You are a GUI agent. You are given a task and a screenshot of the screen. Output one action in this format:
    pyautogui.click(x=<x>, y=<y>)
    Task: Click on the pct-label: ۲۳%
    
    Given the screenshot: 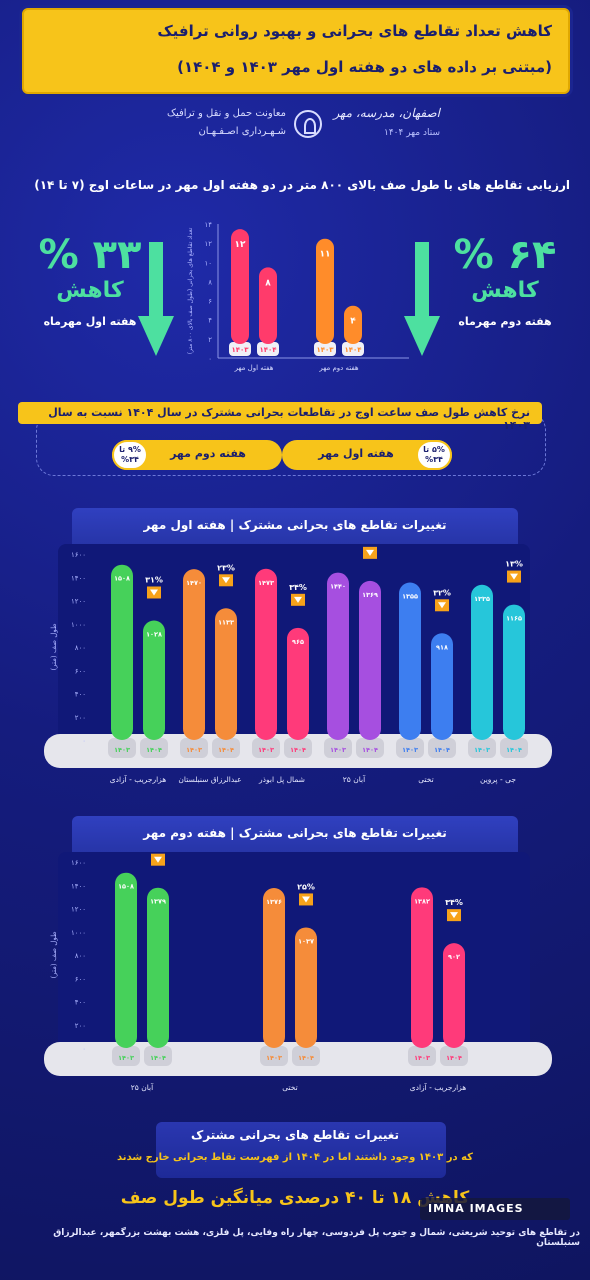 What is the action you would take?
    pyautogui.click(x=226, y=567)
    